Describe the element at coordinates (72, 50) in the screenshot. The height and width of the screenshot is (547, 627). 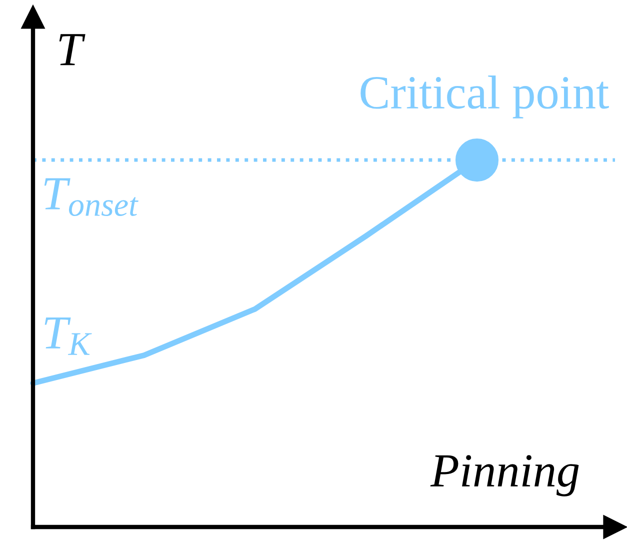
I see `y-axis-title: T` at that location.